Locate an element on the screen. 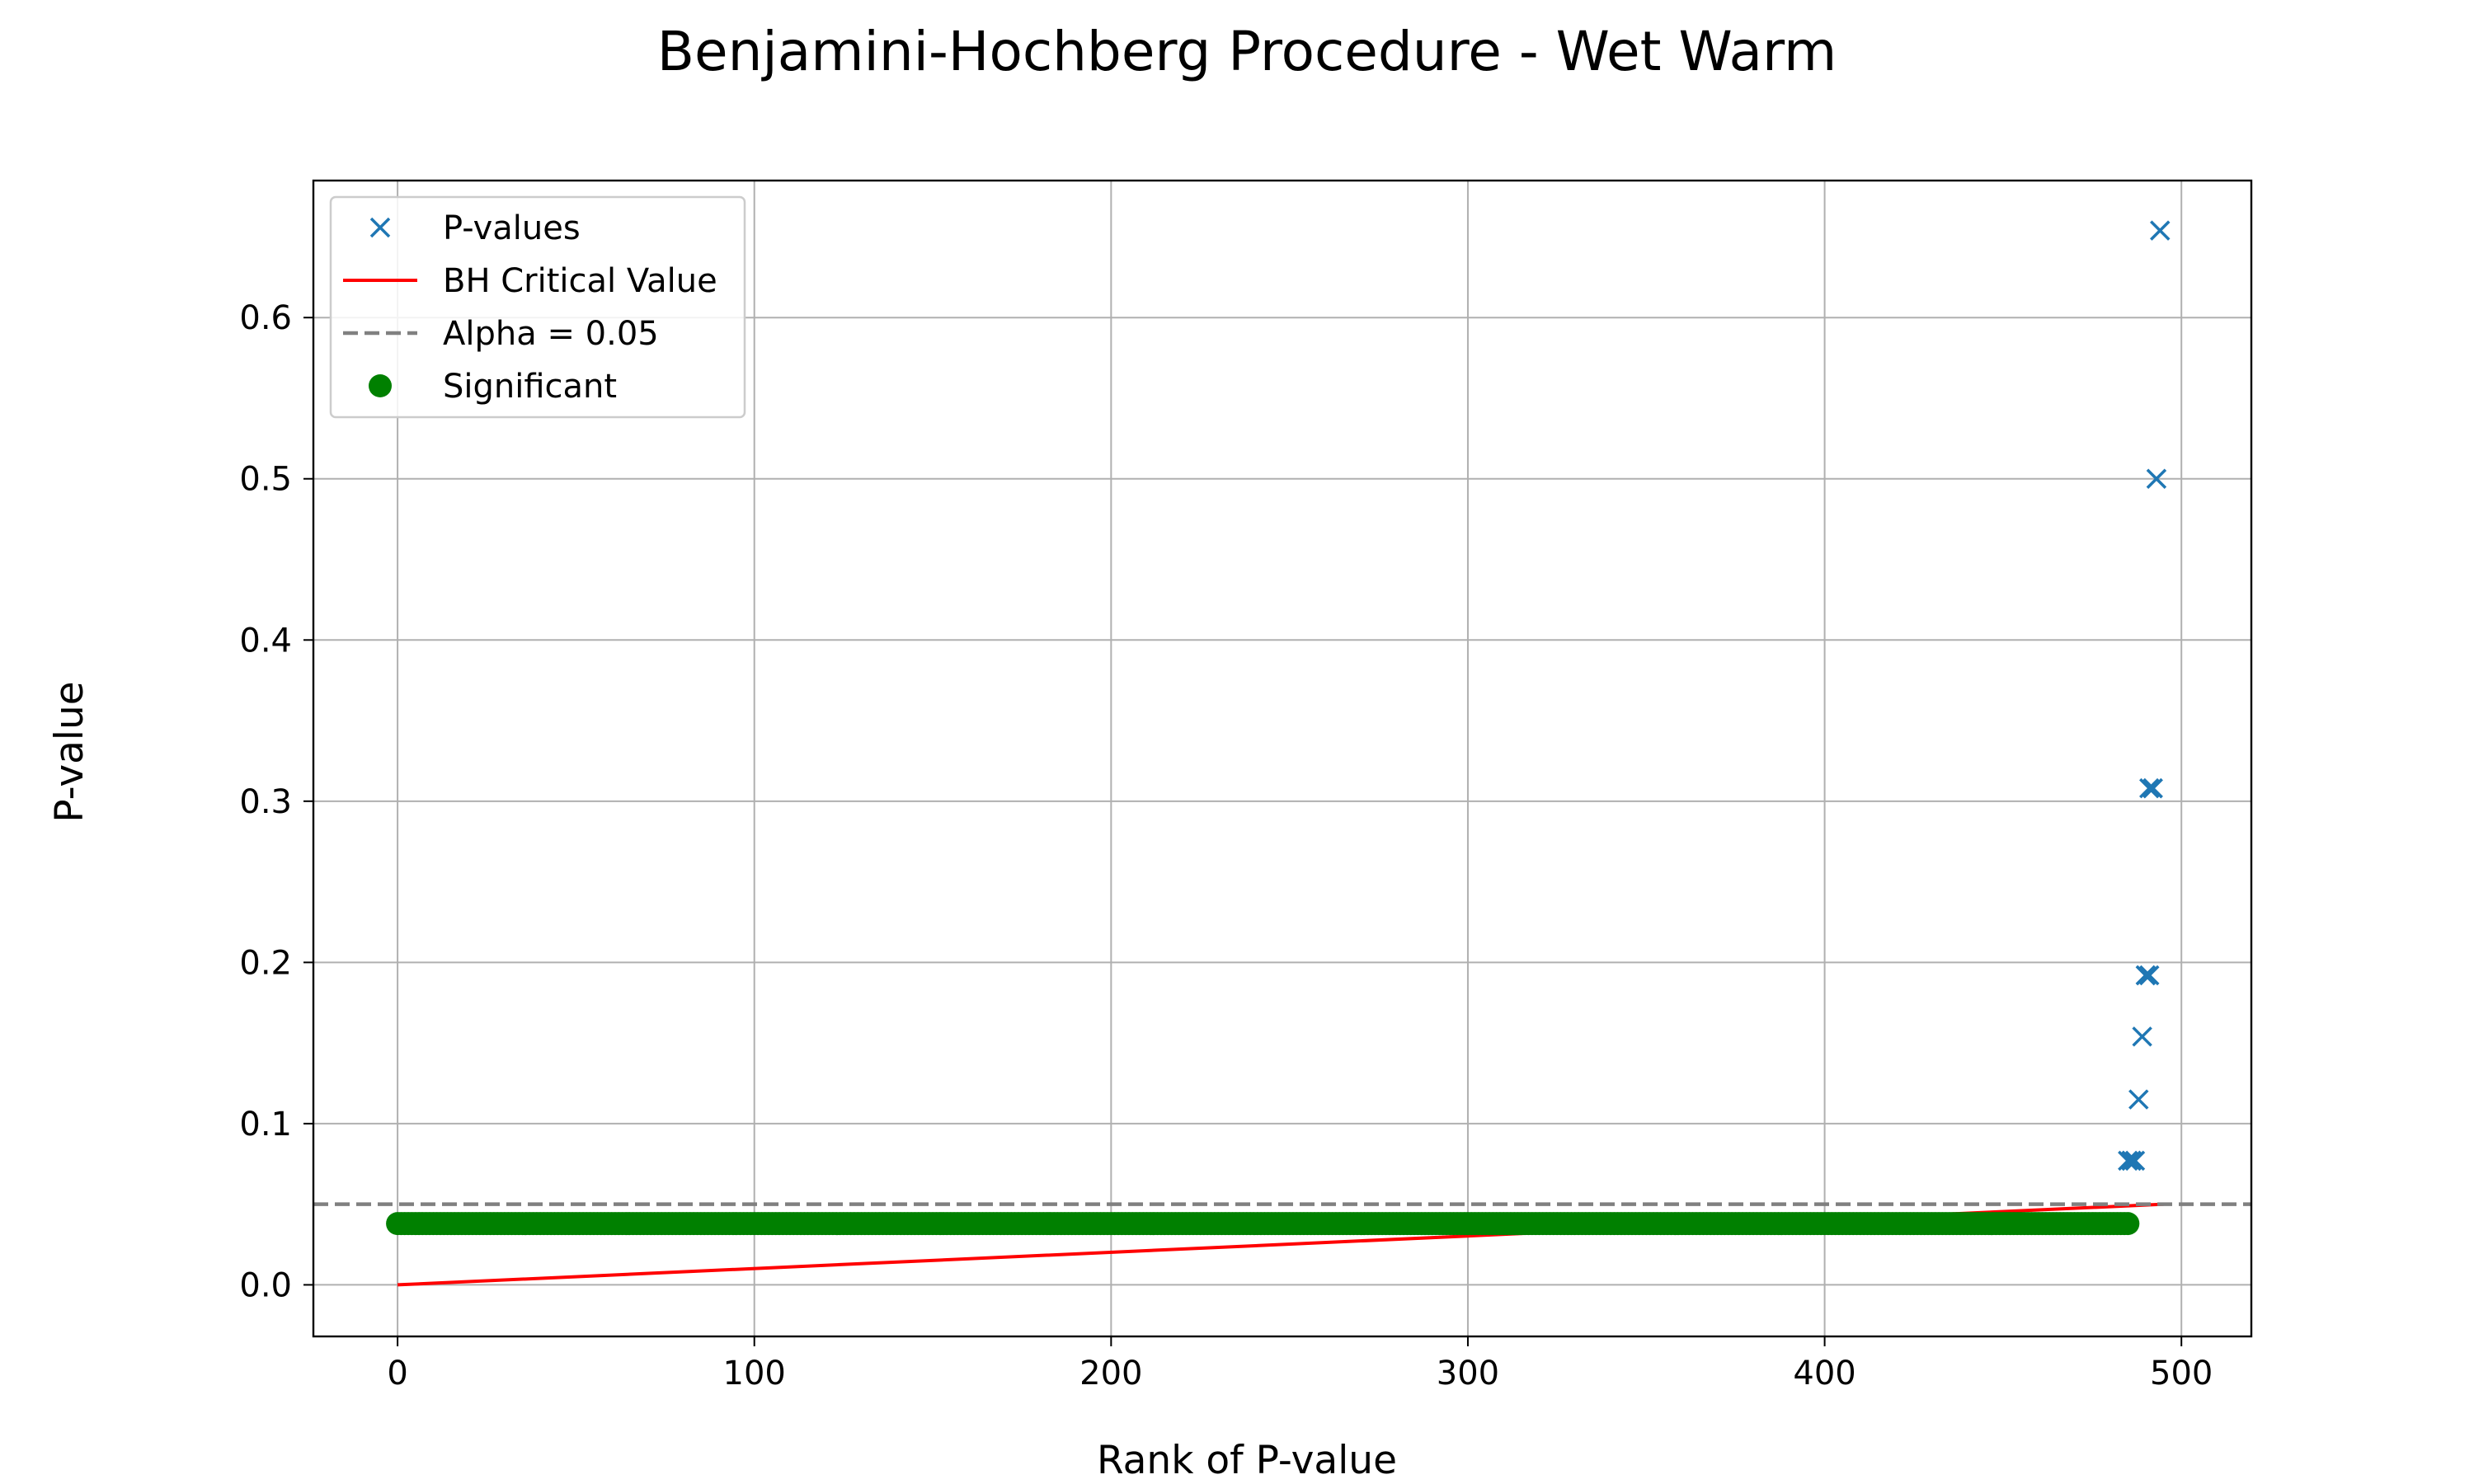 The height and width of the screenshot is (1484, 2474). x-tick-label: 400 is located at coordinates (1824, 1373).